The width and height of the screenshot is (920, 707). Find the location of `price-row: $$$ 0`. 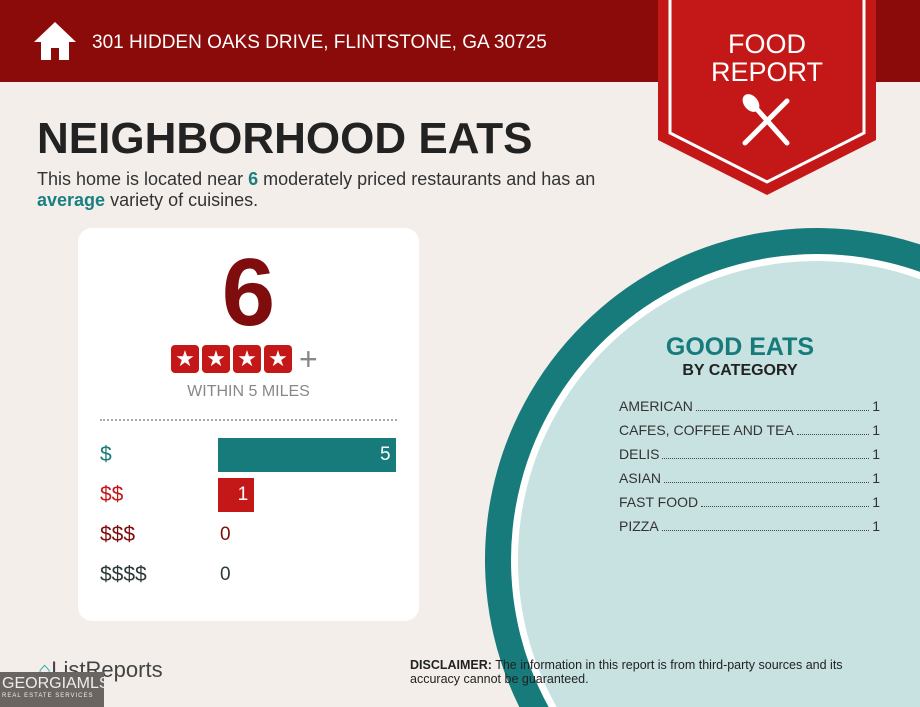

price-row: $$$ 0 is located at coordinates (250, 535).